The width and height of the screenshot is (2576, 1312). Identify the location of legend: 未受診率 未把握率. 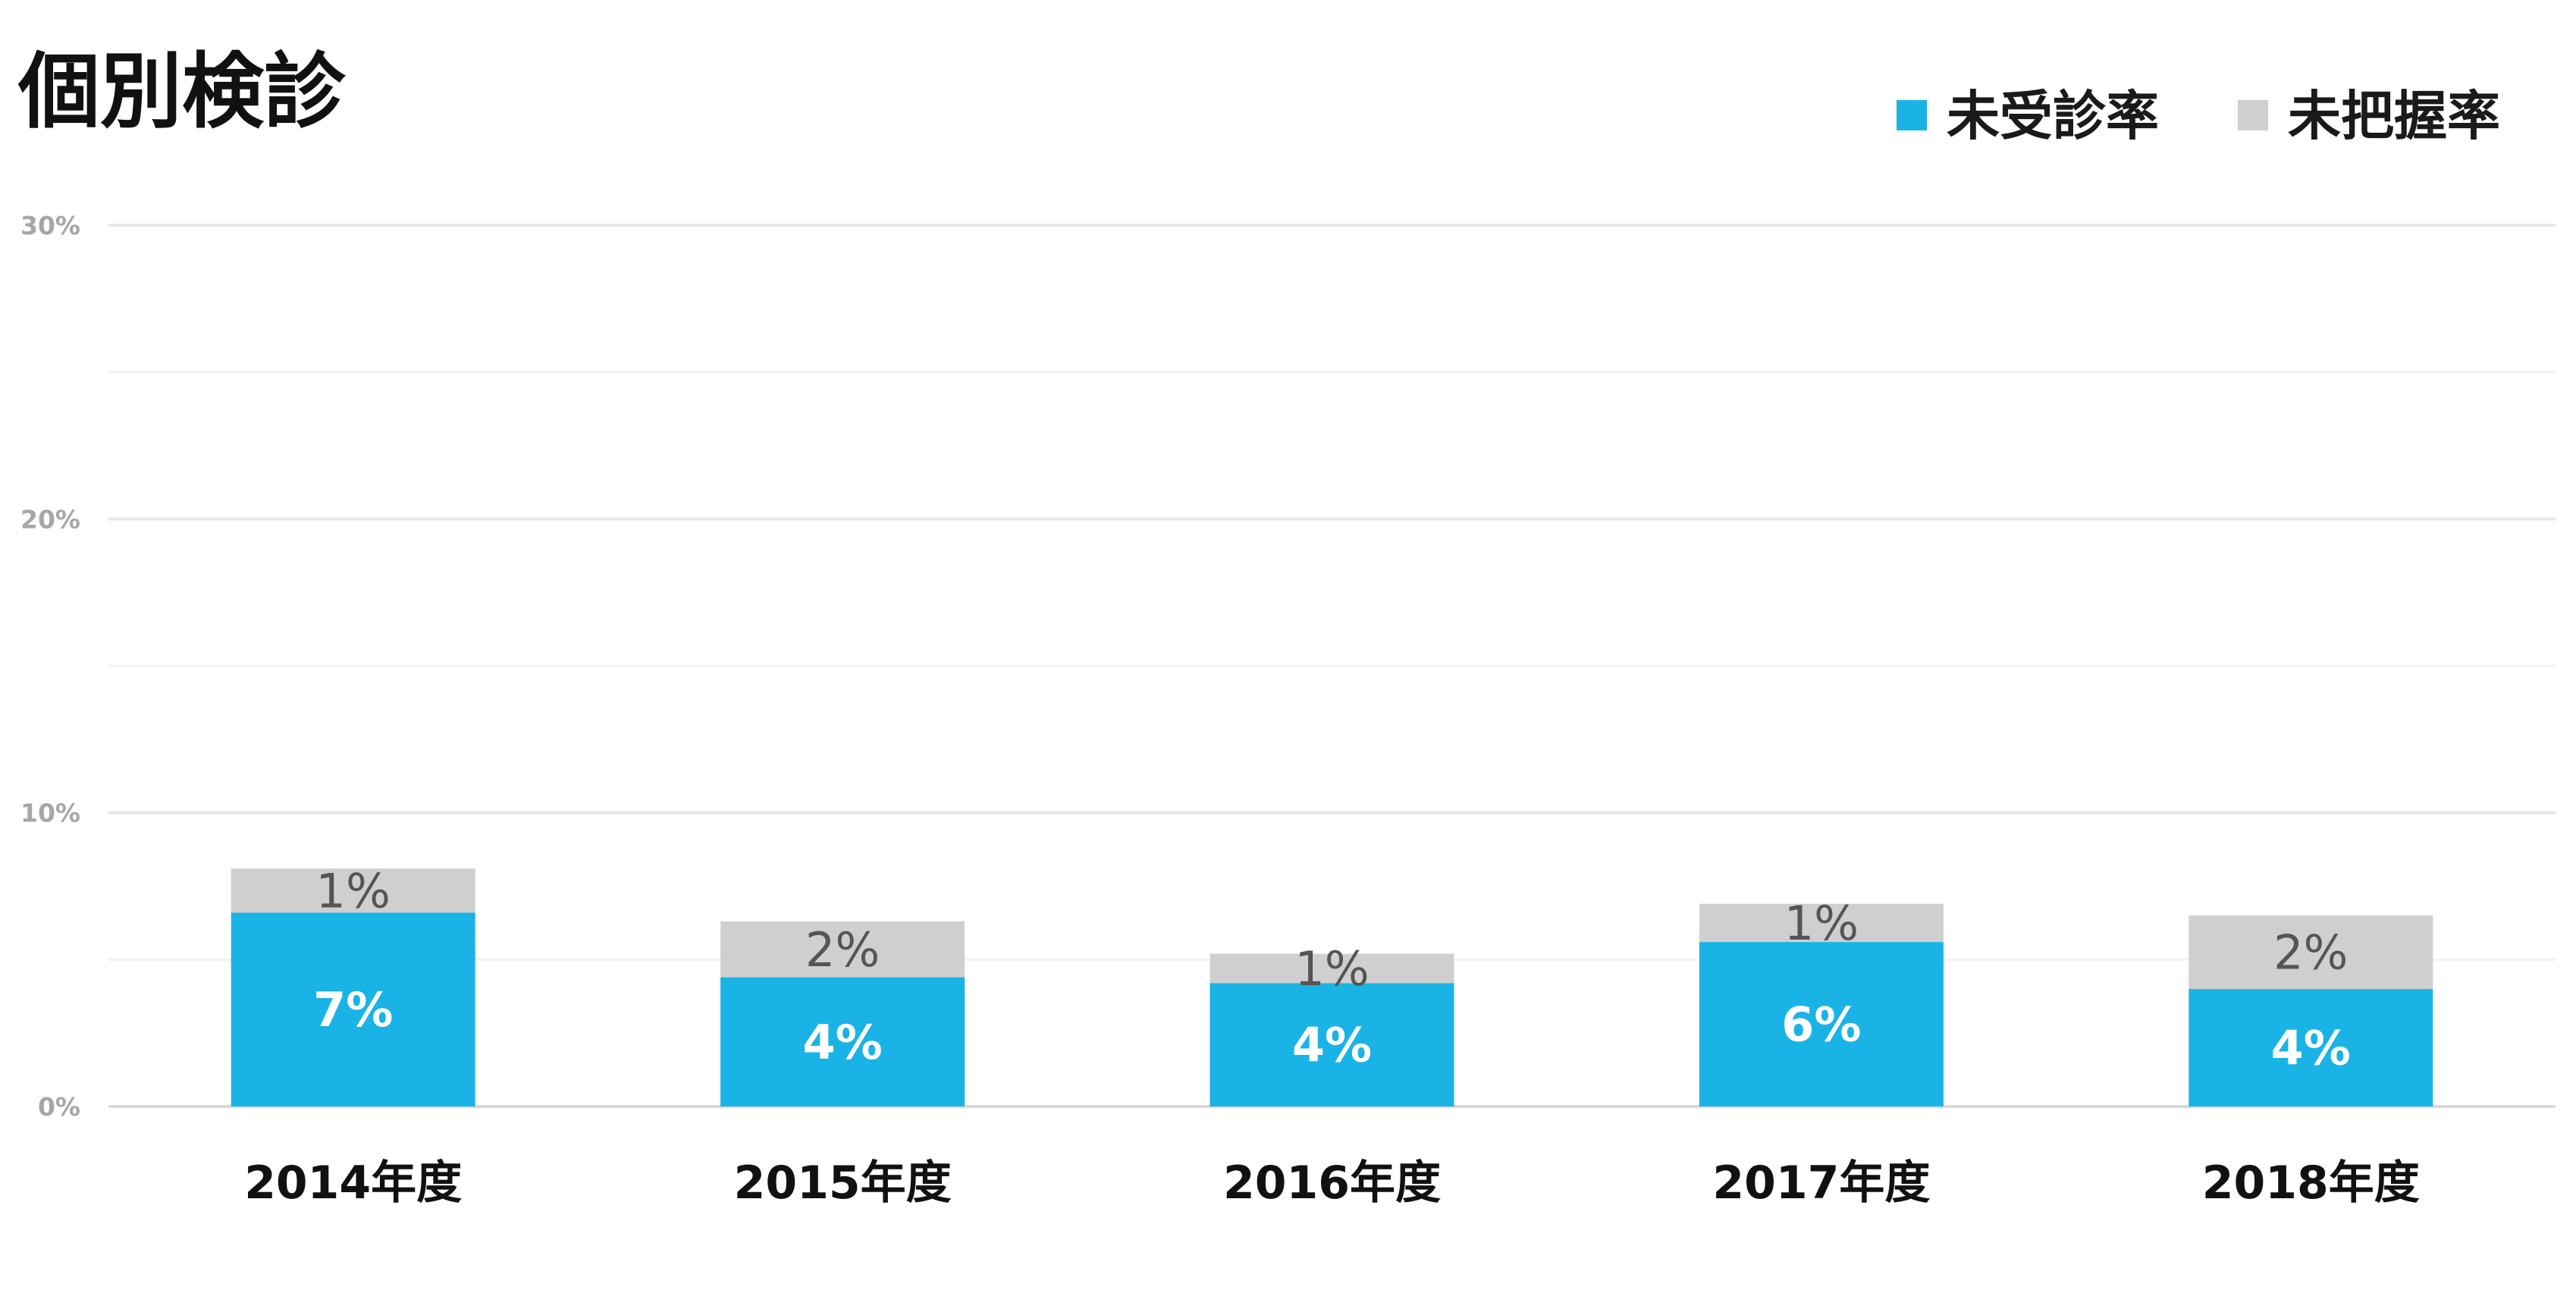
(2198, 116).